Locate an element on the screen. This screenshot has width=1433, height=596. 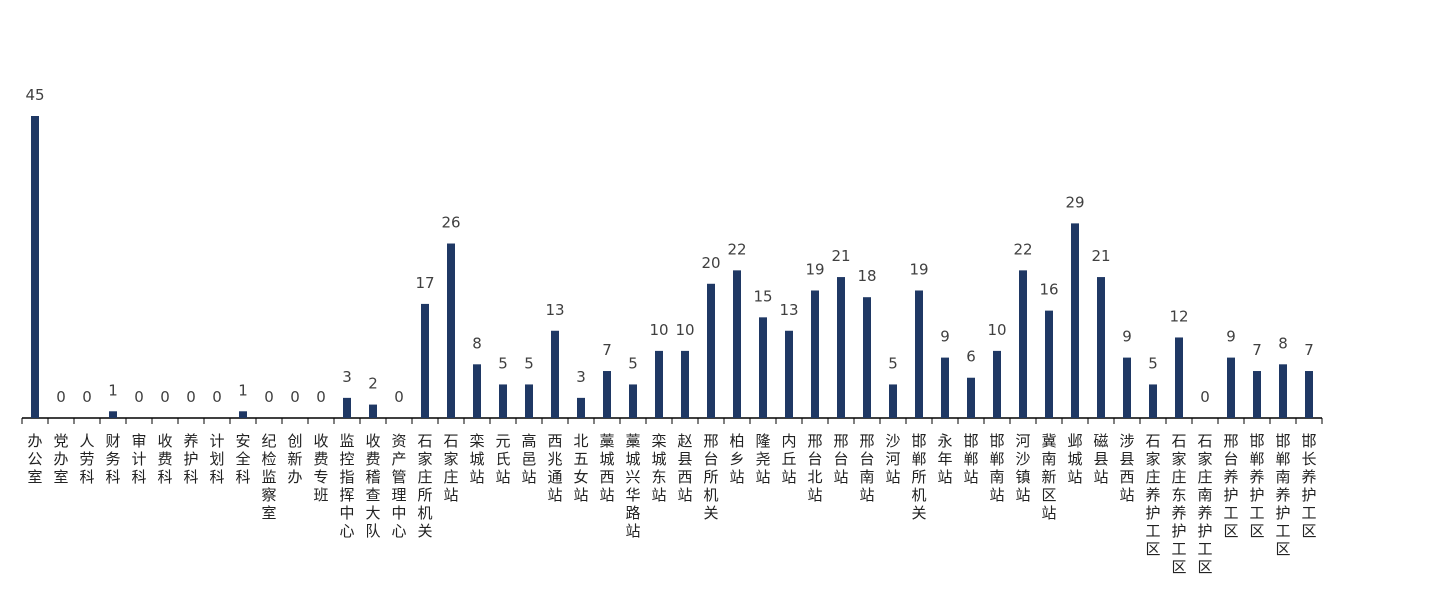
category-label: 监控指挥中心 is located at coordinates (346, 486).